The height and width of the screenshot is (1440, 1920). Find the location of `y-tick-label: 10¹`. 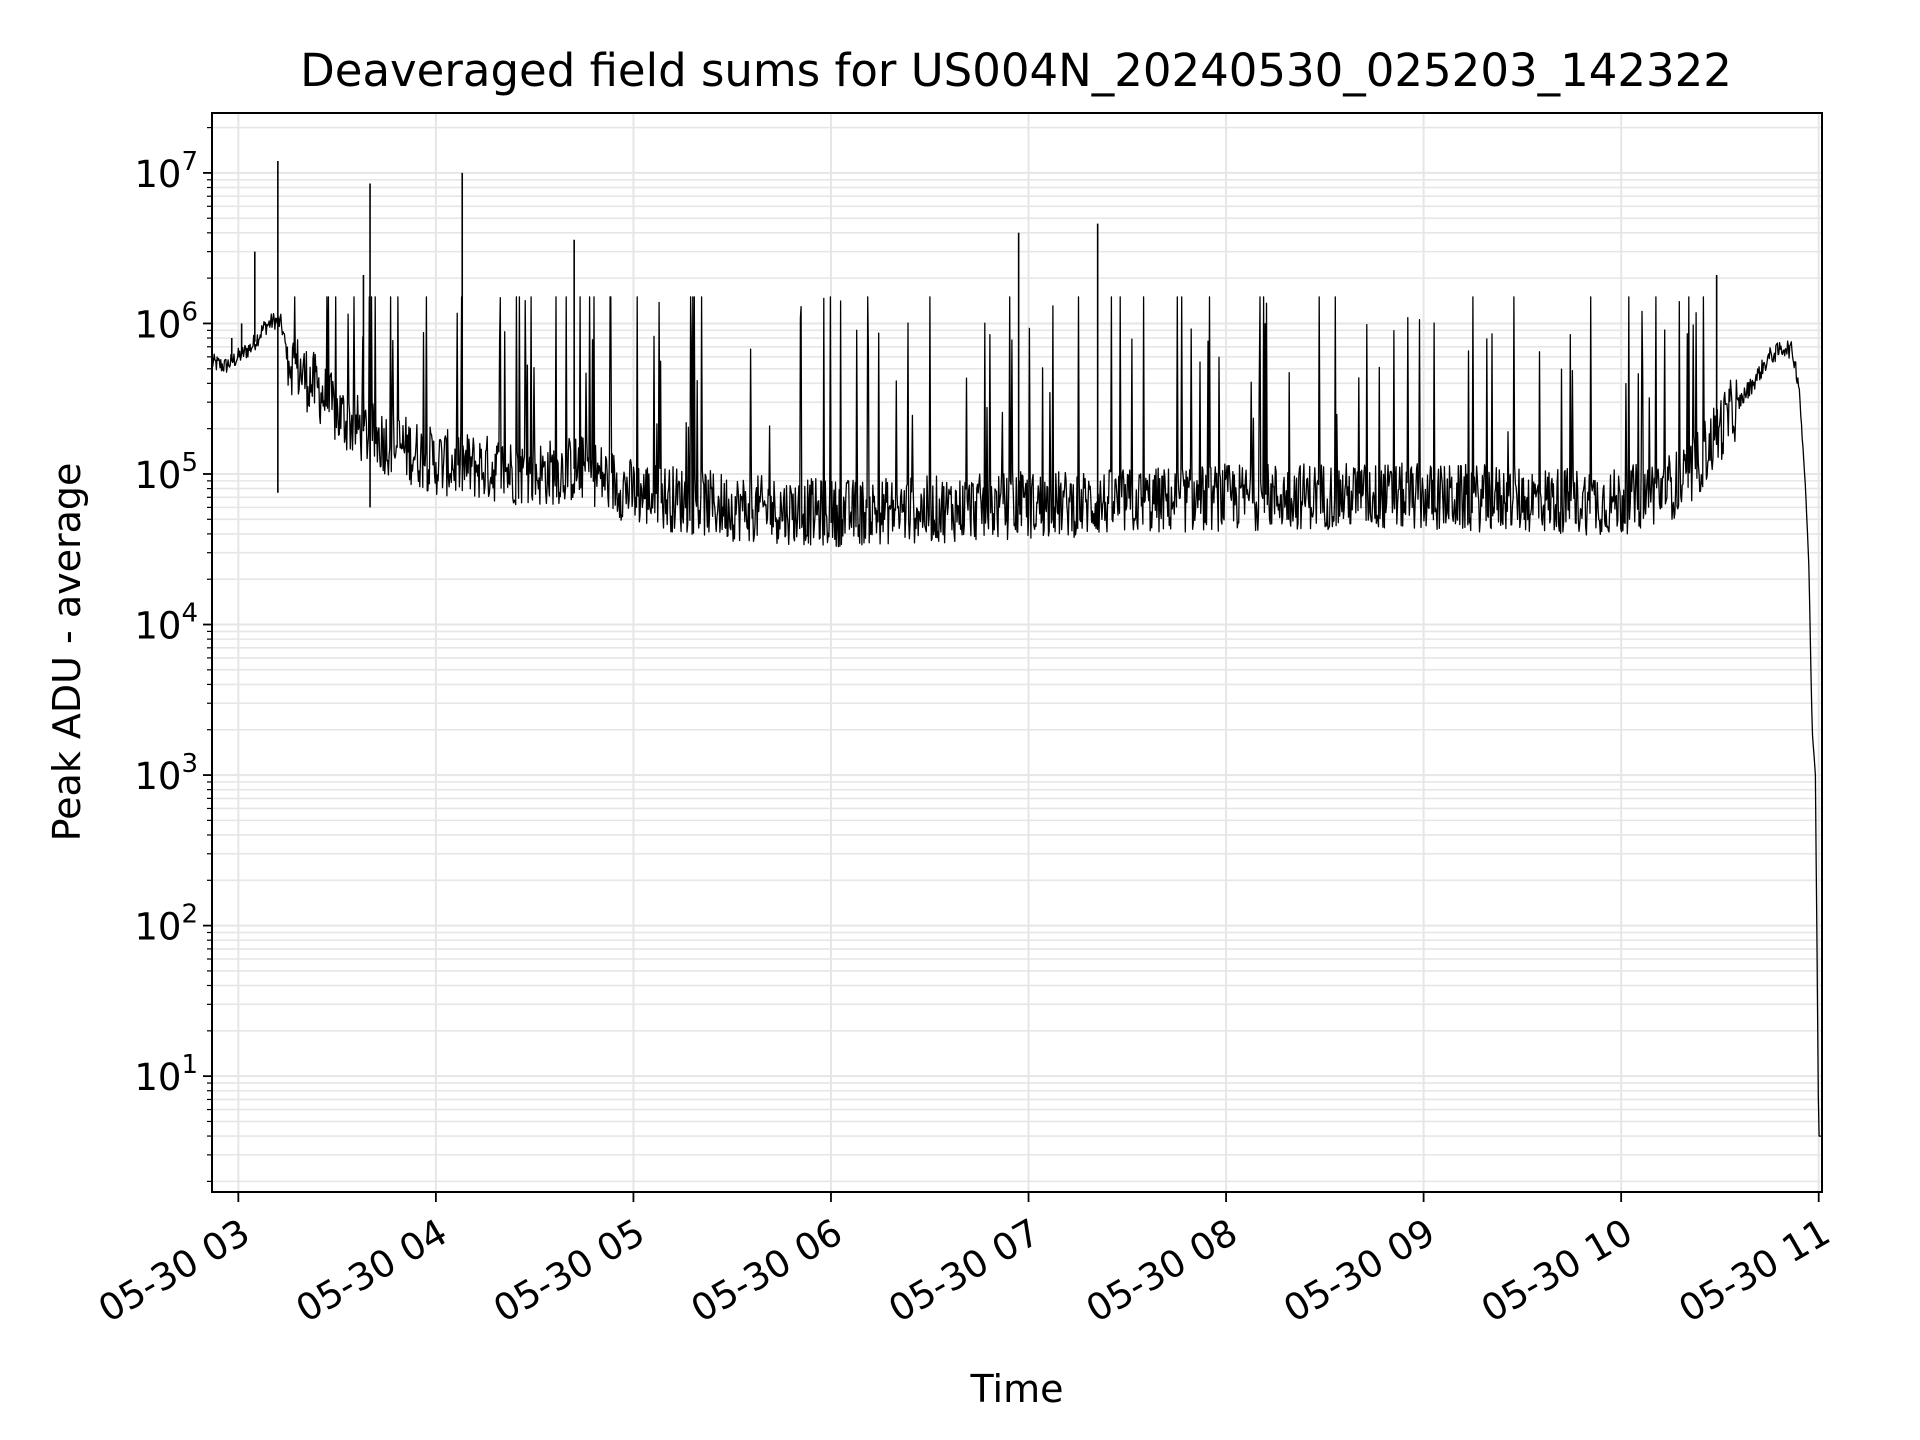

y-tick-label: 10¹ is located at coordinates (166, 1074).